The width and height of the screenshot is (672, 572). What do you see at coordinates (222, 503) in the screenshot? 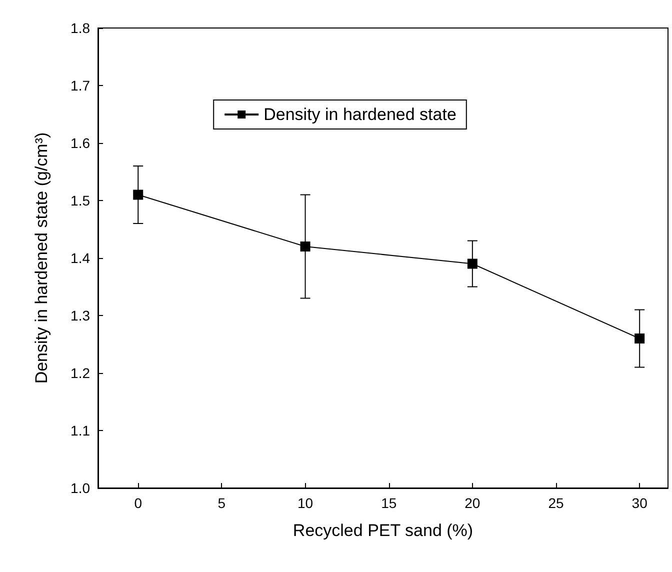
I see `x-tick-label: 5` at bounding box center [222, 503].